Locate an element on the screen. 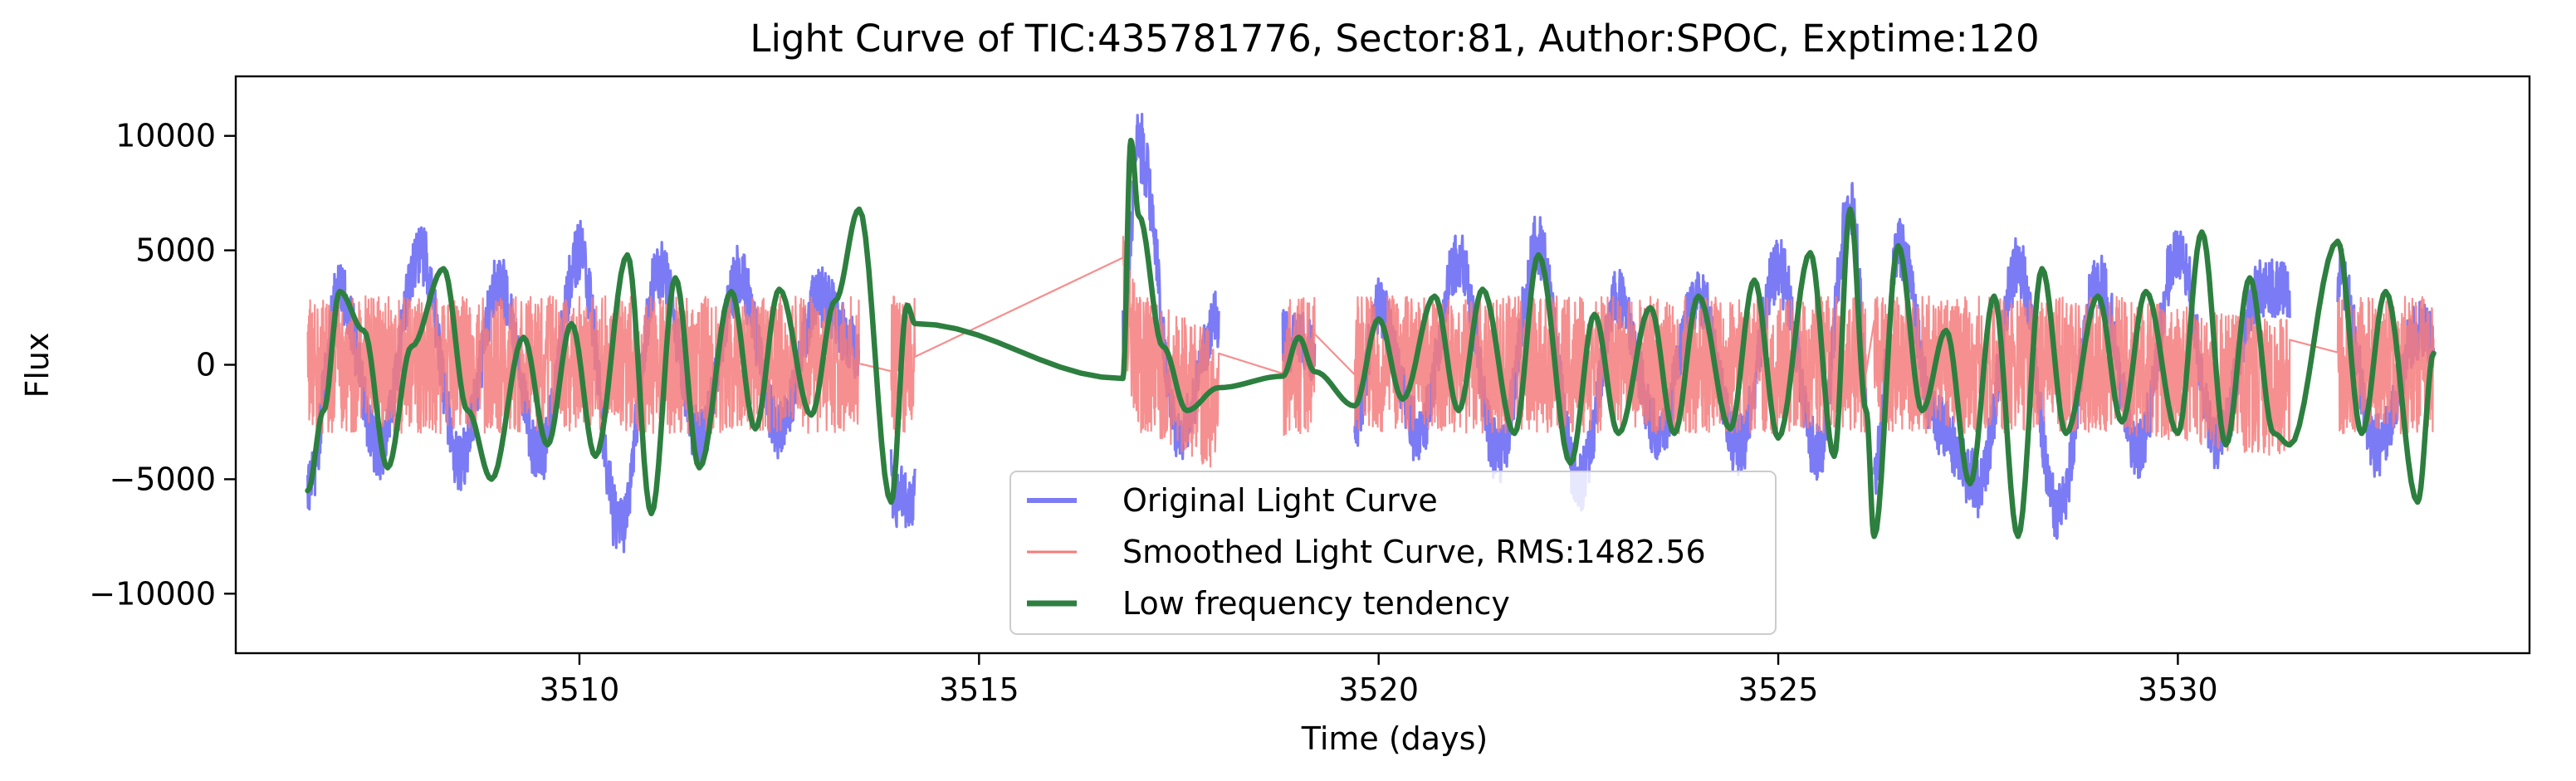 The width and height of the screenshot is (2576, 781). legend-label-smoothed: Smoothed Light Curve, RMS:1482.56 is located at coordinates (1414, 552).